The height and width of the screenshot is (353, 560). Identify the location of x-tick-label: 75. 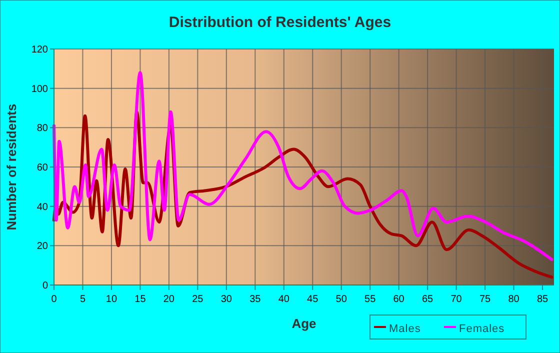
(485, 299).